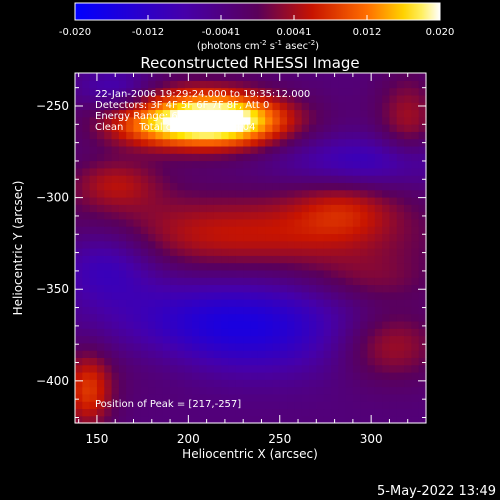 The image size is (500, 500). What do you see at coordinates (182, 105) in the screenshot?
I see `annotation-detectors: Detectors: 3F 4F 5F 6F 7F 8F, Att 0` at bounding box center [182, 105].